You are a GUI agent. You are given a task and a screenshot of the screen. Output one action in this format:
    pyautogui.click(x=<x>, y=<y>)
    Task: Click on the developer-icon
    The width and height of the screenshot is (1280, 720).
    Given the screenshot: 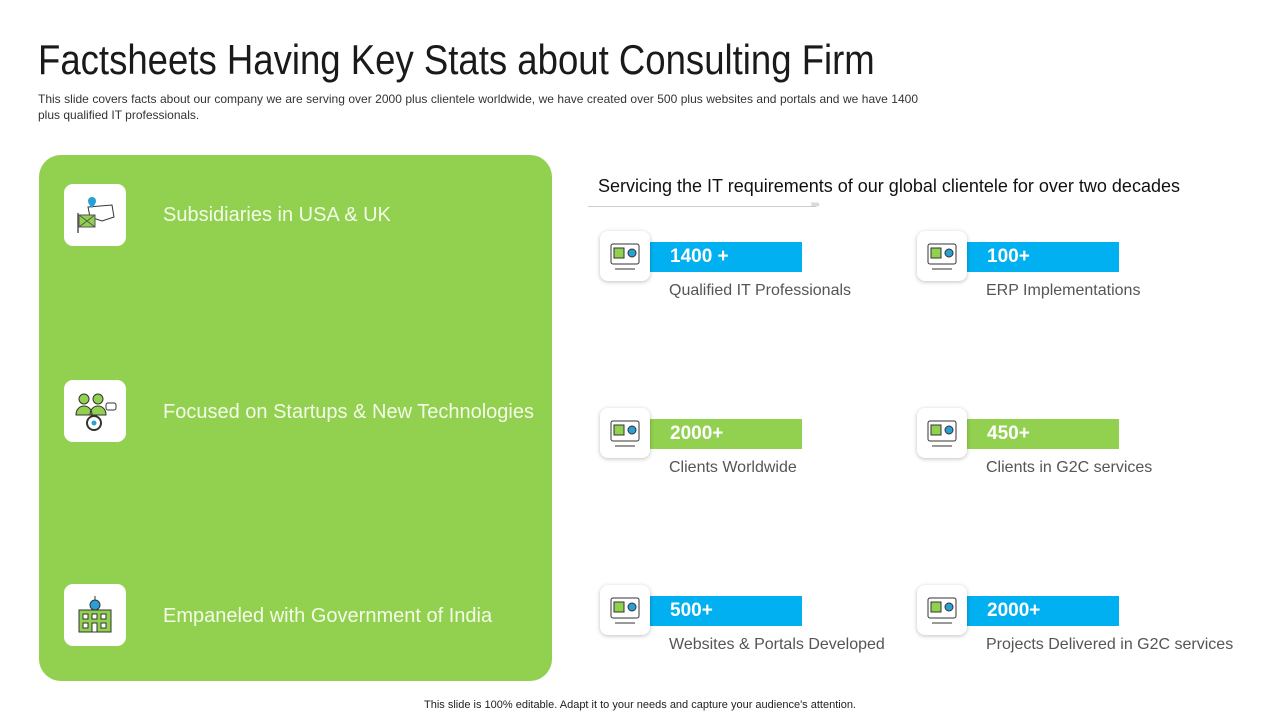 What is the action you would take?
    pyautogui.click(x=625, y=256)
    